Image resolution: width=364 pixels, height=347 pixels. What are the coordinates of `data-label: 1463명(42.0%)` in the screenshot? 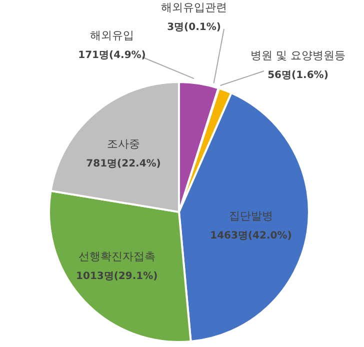 It's located at (251, 236).